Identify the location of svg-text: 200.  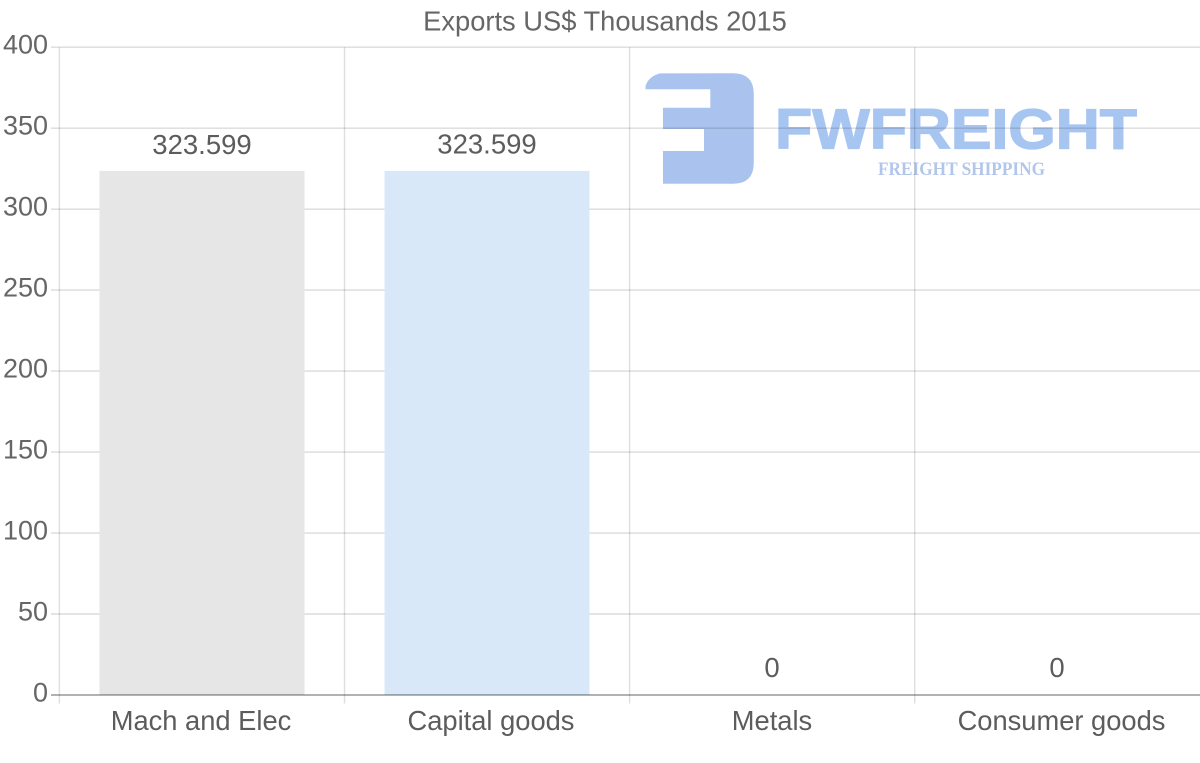
(25, 369).